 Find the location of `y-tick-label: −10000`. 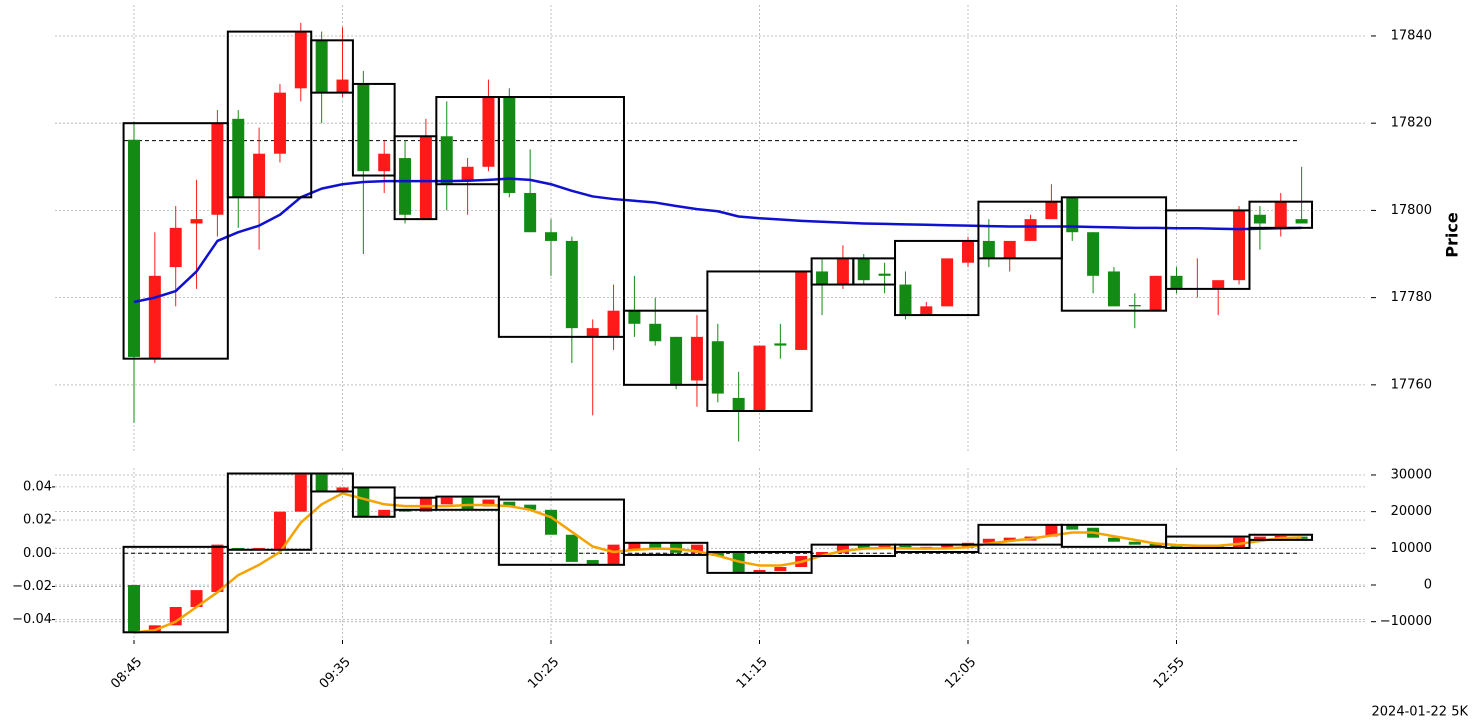

y-tick-label: −10000 is located at coordinates (1406, 621).